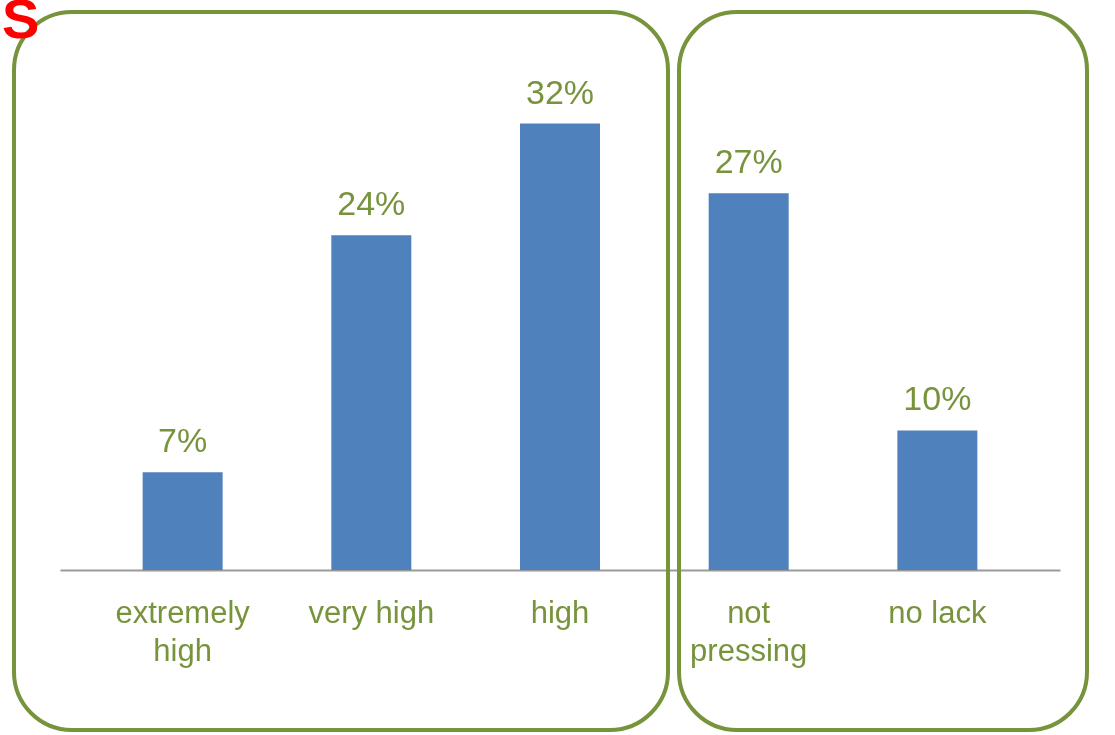 The image size is (1115, 735). What do you see at coordinates (748, 161) in the screenshot?
I see `data-label: 27%` at bounding box center [748, 161].